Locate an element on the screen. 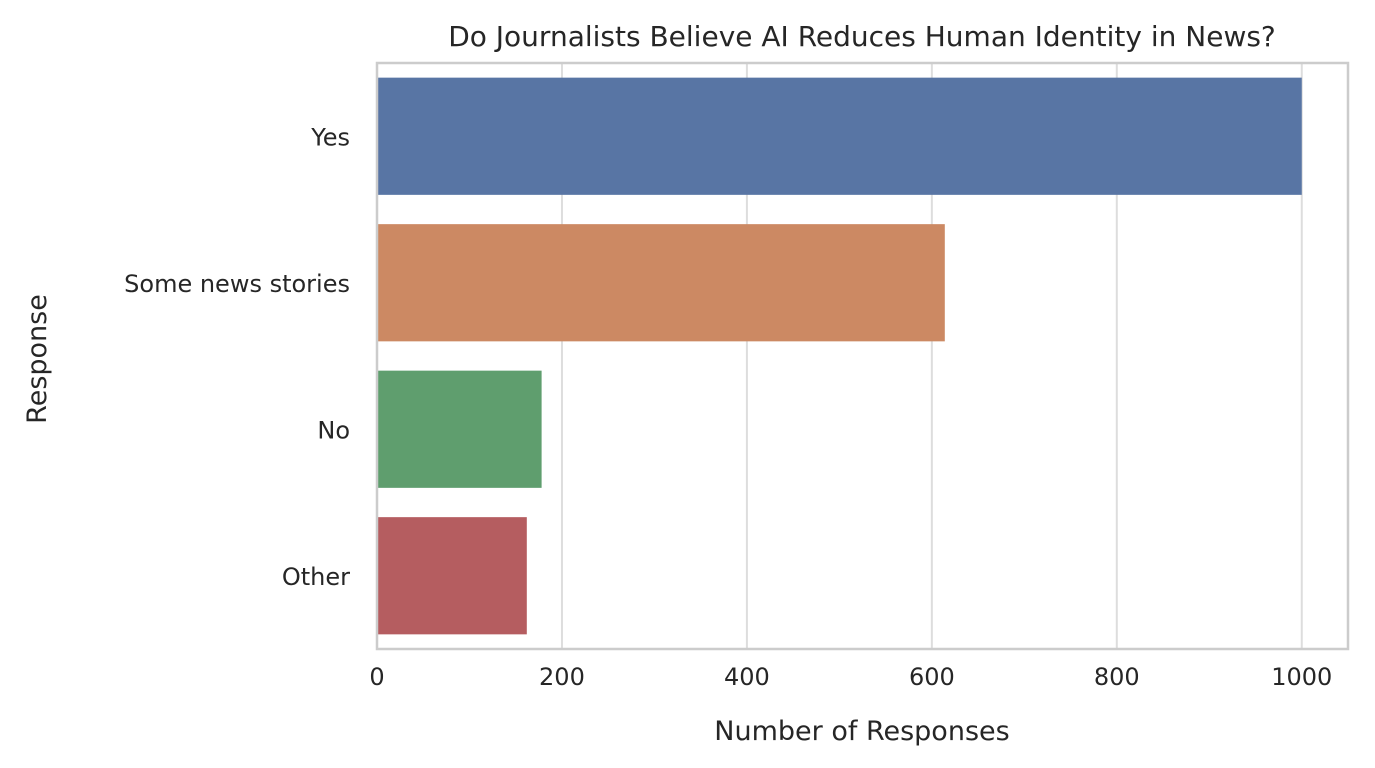 The height and width of the screenshot is (768, 1375). x-tick-label: 1000 is located at coordinates (1301, 677).